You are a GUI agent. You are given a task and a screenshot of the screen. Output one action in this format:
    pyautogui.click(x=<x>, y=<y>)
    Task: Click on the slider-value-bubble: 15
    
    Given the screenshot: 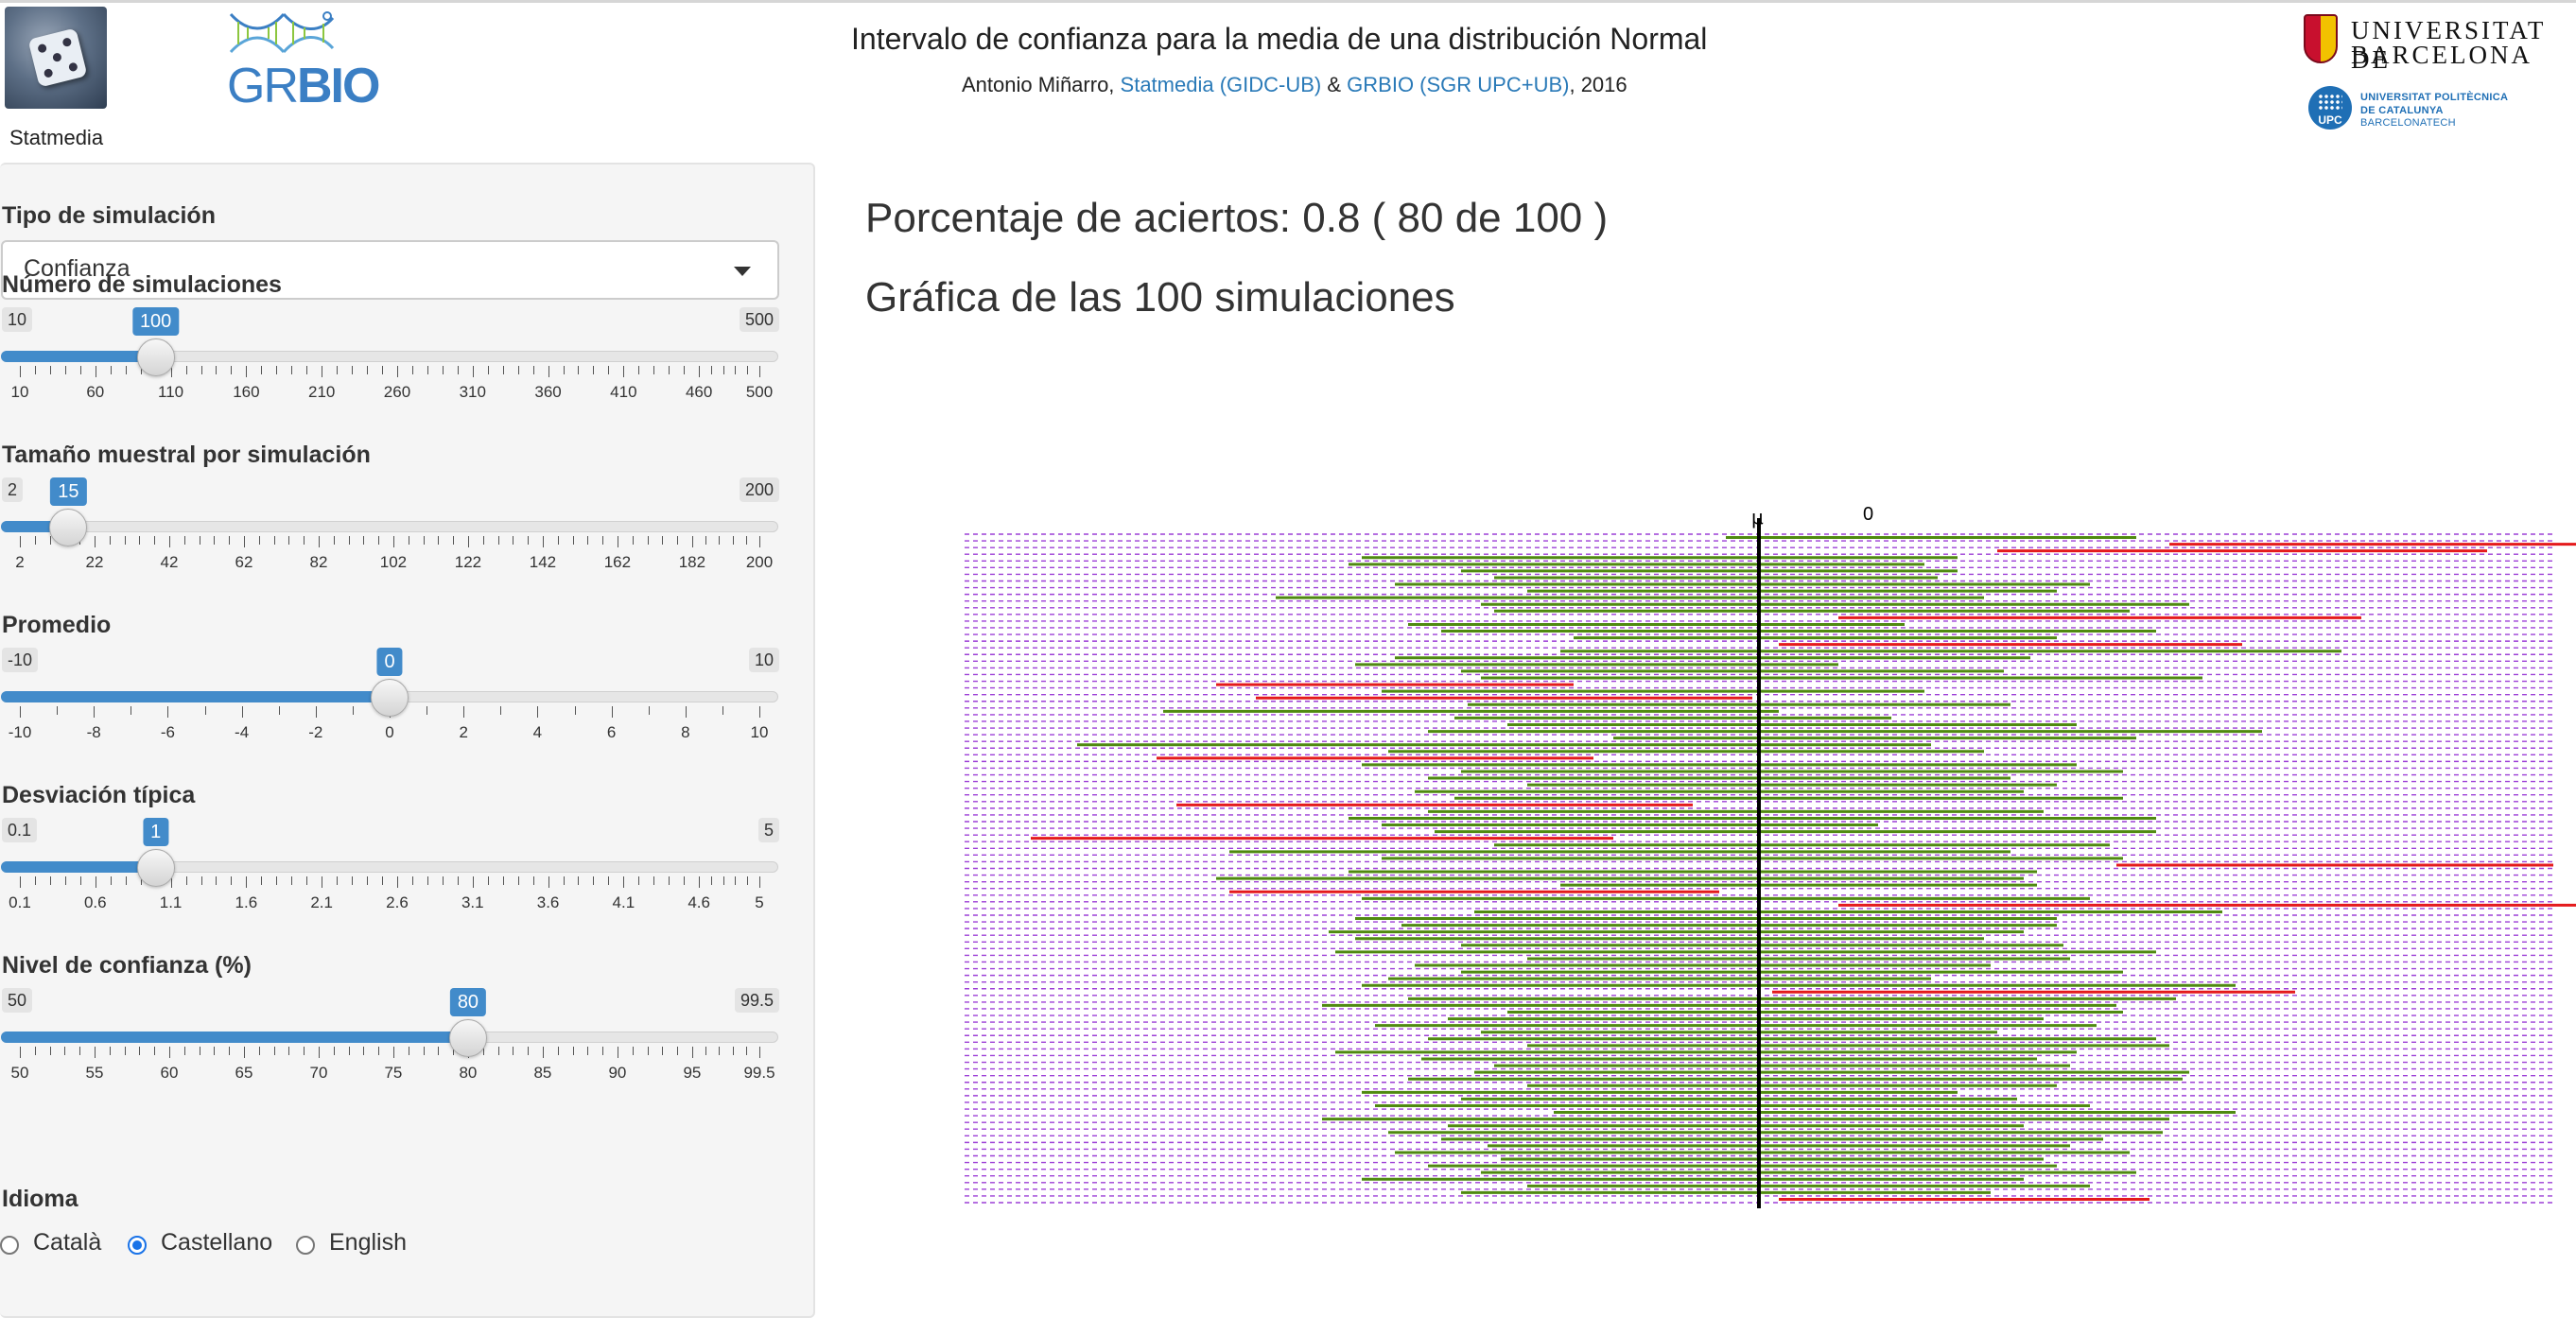 What is the action you would take?
    pyautogui.click(x=68, y=491)
    